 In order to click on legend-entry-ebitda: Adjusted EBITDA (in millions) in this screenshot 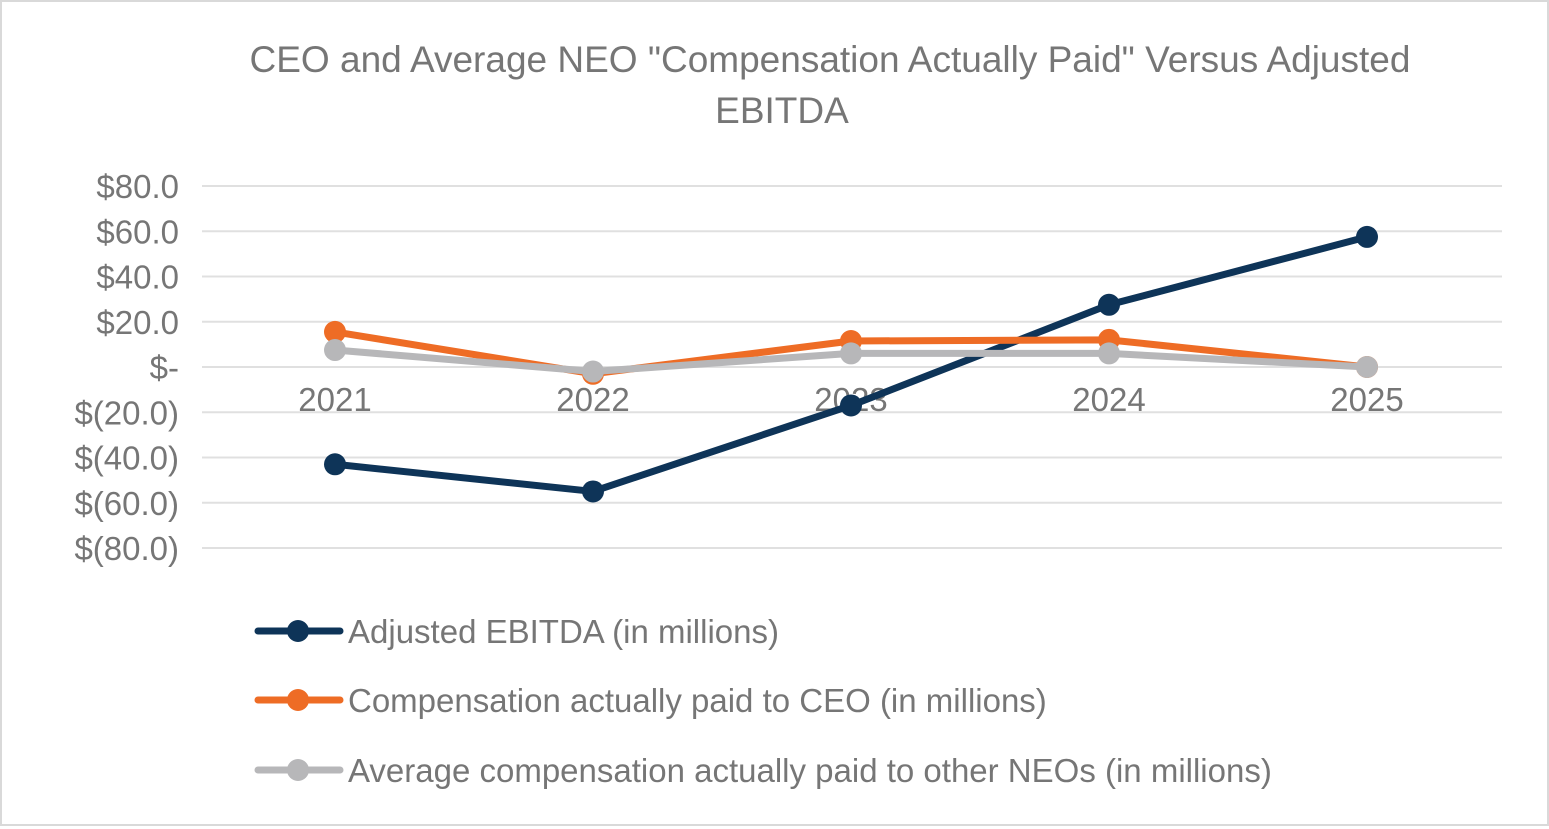, I will do `click(516, 631)`.